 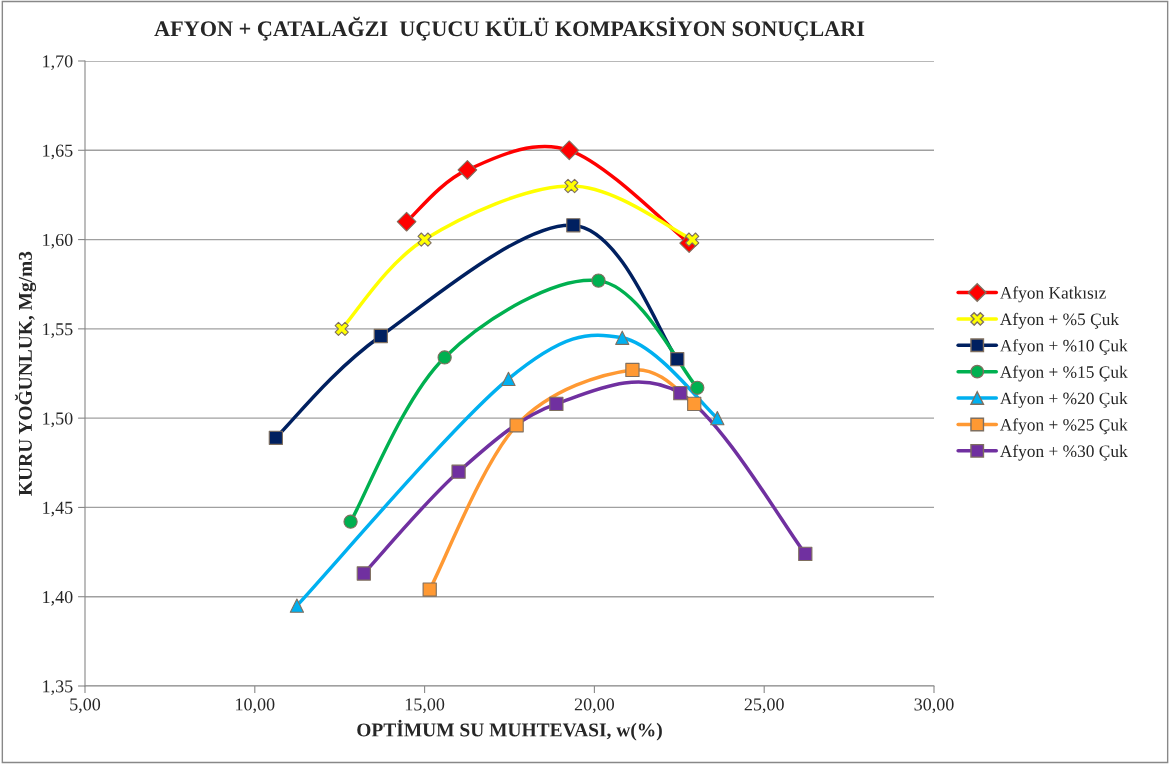 I want to click on y-tick-label: 1,50, so click(x=58, y=420).